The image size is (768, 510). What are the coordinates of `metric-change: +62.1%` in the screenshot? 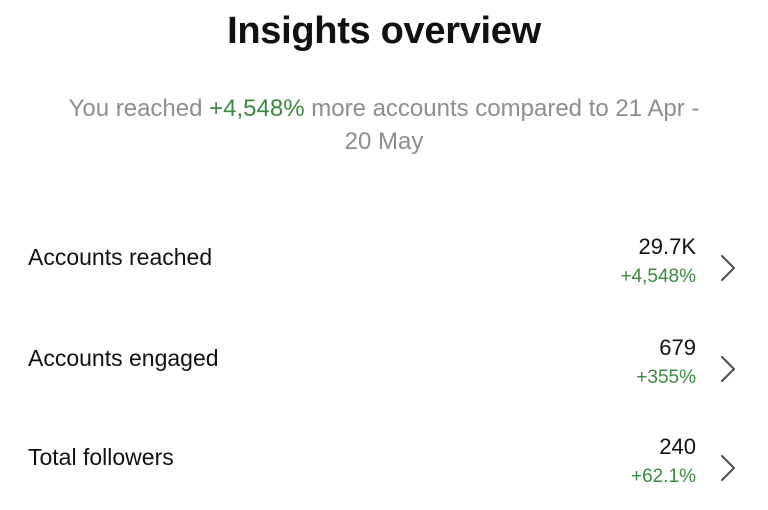 It's located at (663, 476).